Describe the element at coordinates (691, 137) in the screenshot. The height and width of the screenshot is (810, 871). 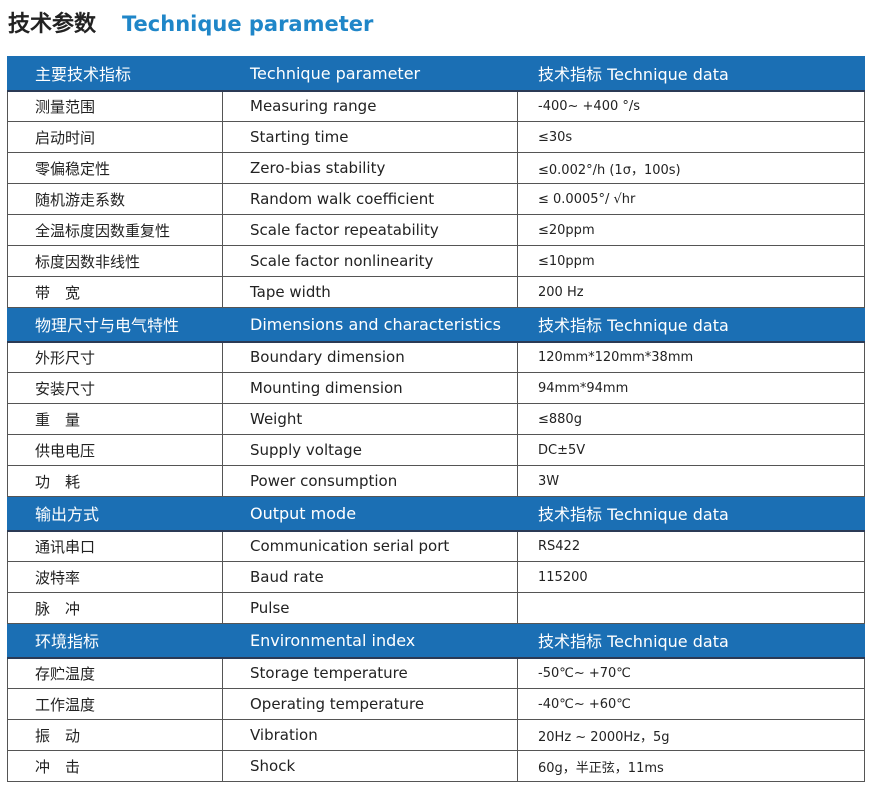
I see `value-cell: ≤30s` at that location.